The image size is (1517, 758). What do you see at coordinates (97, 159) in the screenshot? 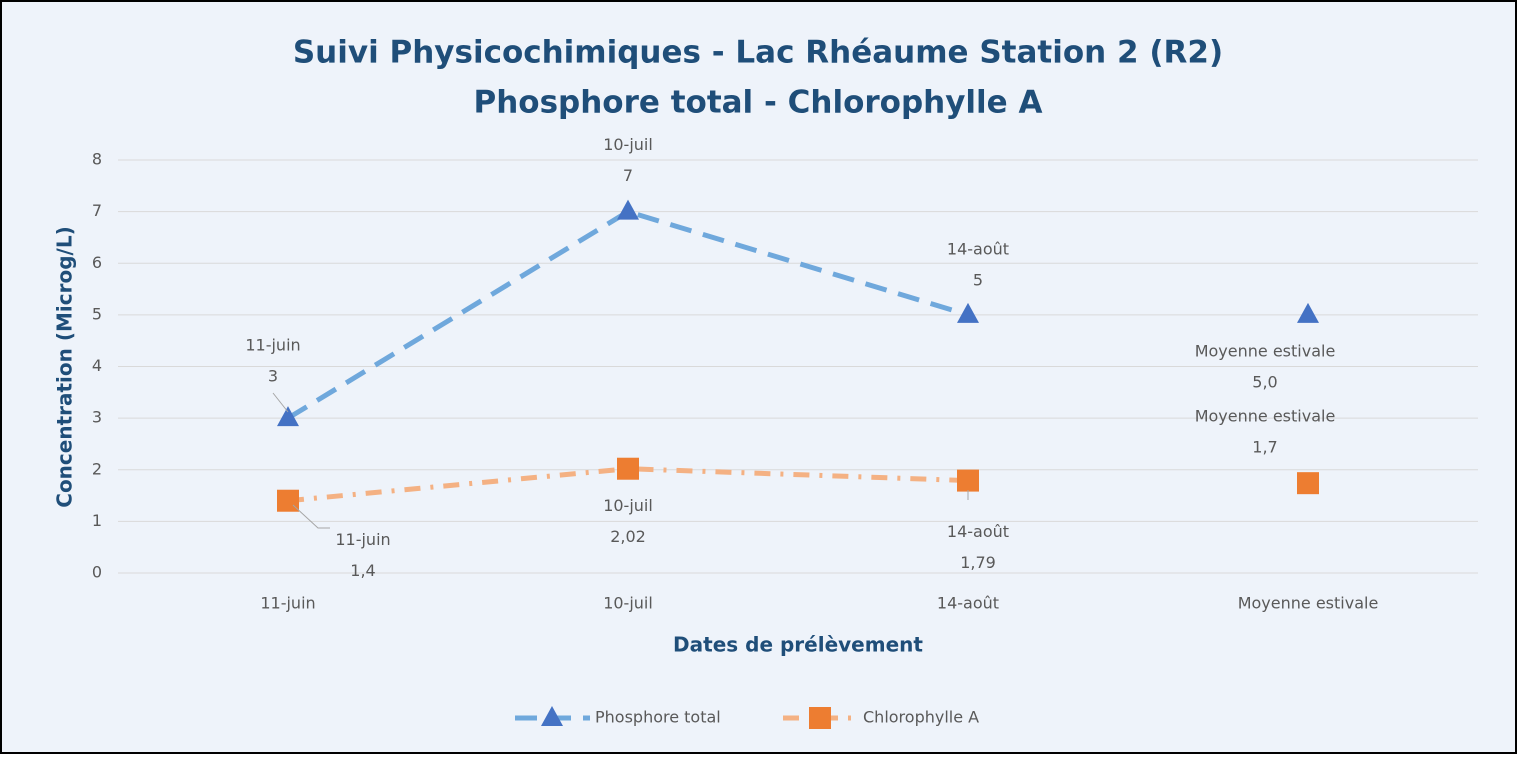
I see `y-tick-label: 8` at bounding box center [97, 159].